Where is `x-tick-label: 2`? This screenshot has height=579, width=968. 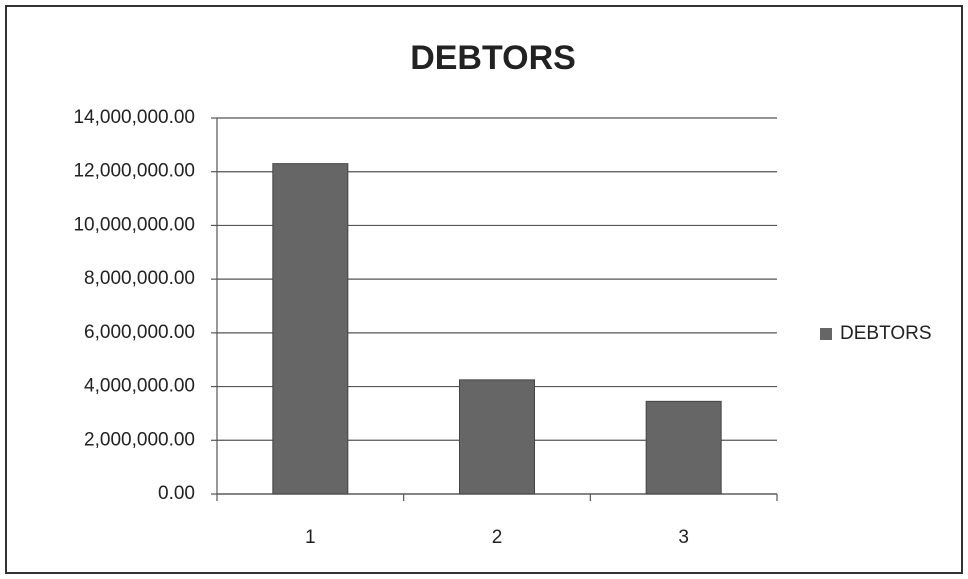 x-tick-label: 2 is located at coordinates (497, 537).